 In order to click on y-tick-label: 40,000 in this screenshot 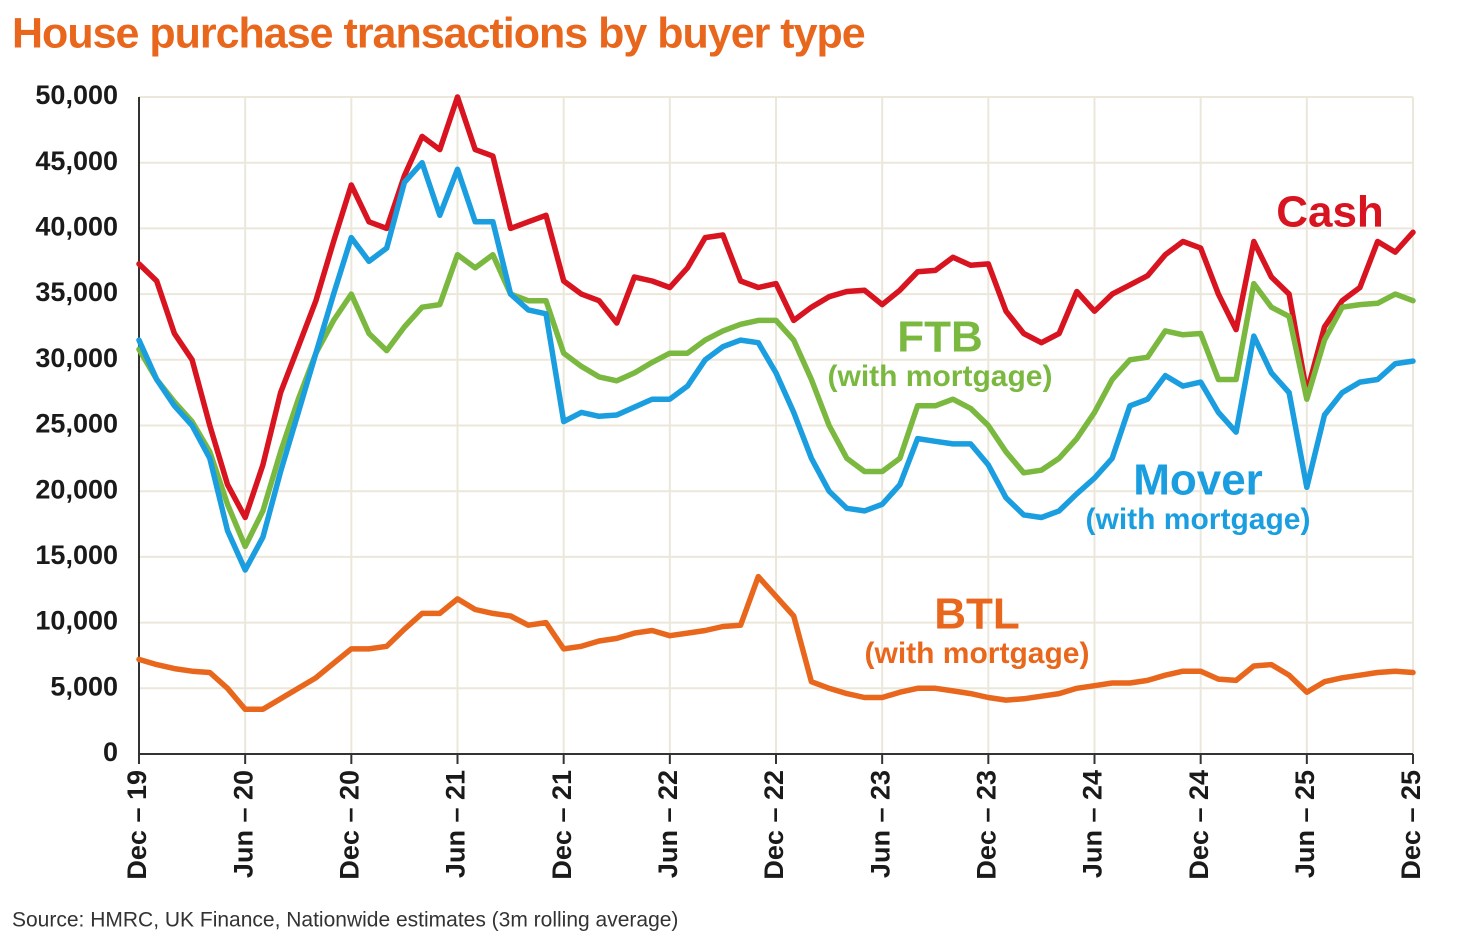, I will do `click(76, 227)`.